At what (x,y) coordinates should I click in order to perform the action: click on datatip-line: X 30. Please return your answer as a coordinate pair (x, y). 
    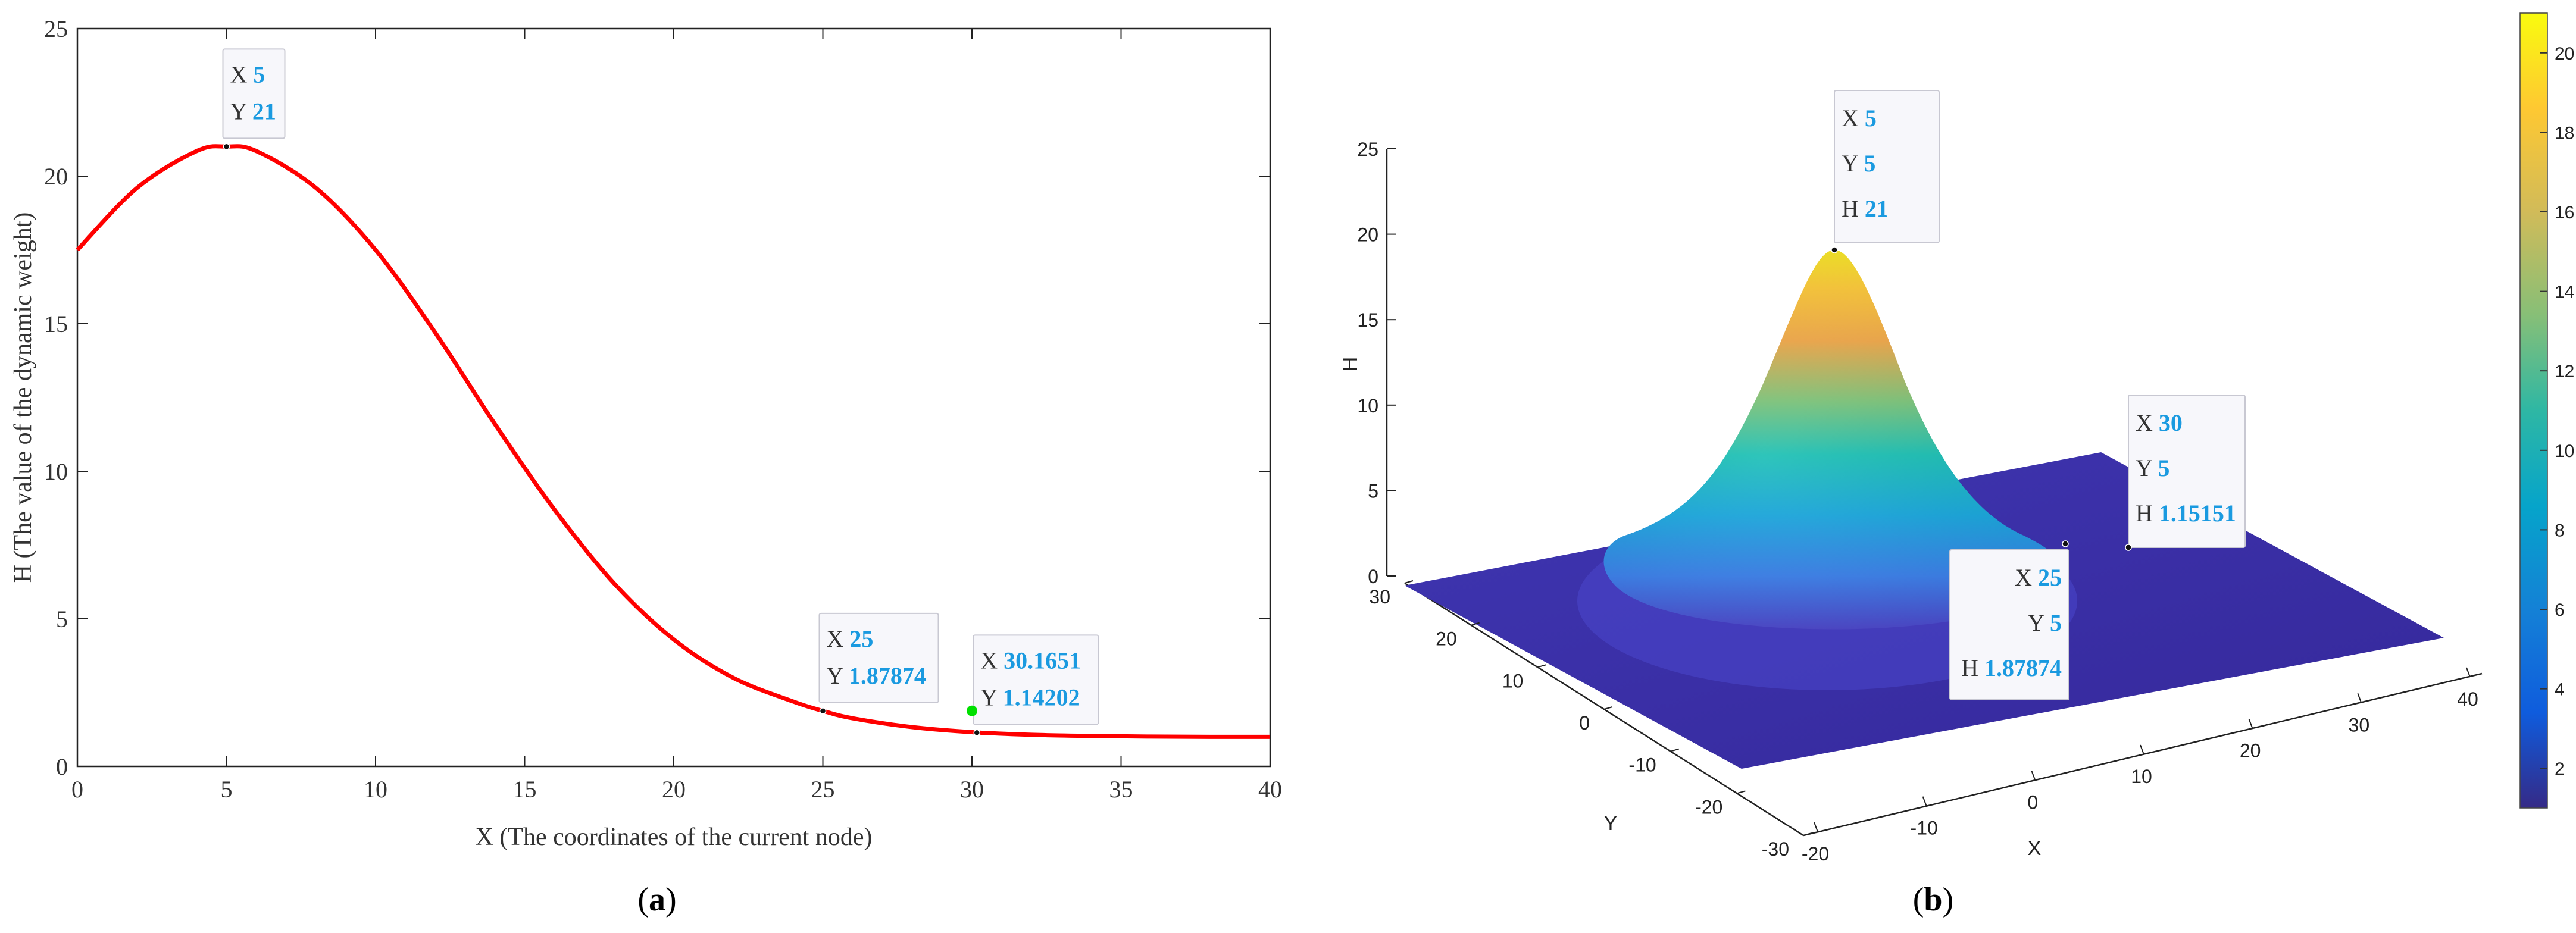
    Looking at the image, I should click on (2159, 423).